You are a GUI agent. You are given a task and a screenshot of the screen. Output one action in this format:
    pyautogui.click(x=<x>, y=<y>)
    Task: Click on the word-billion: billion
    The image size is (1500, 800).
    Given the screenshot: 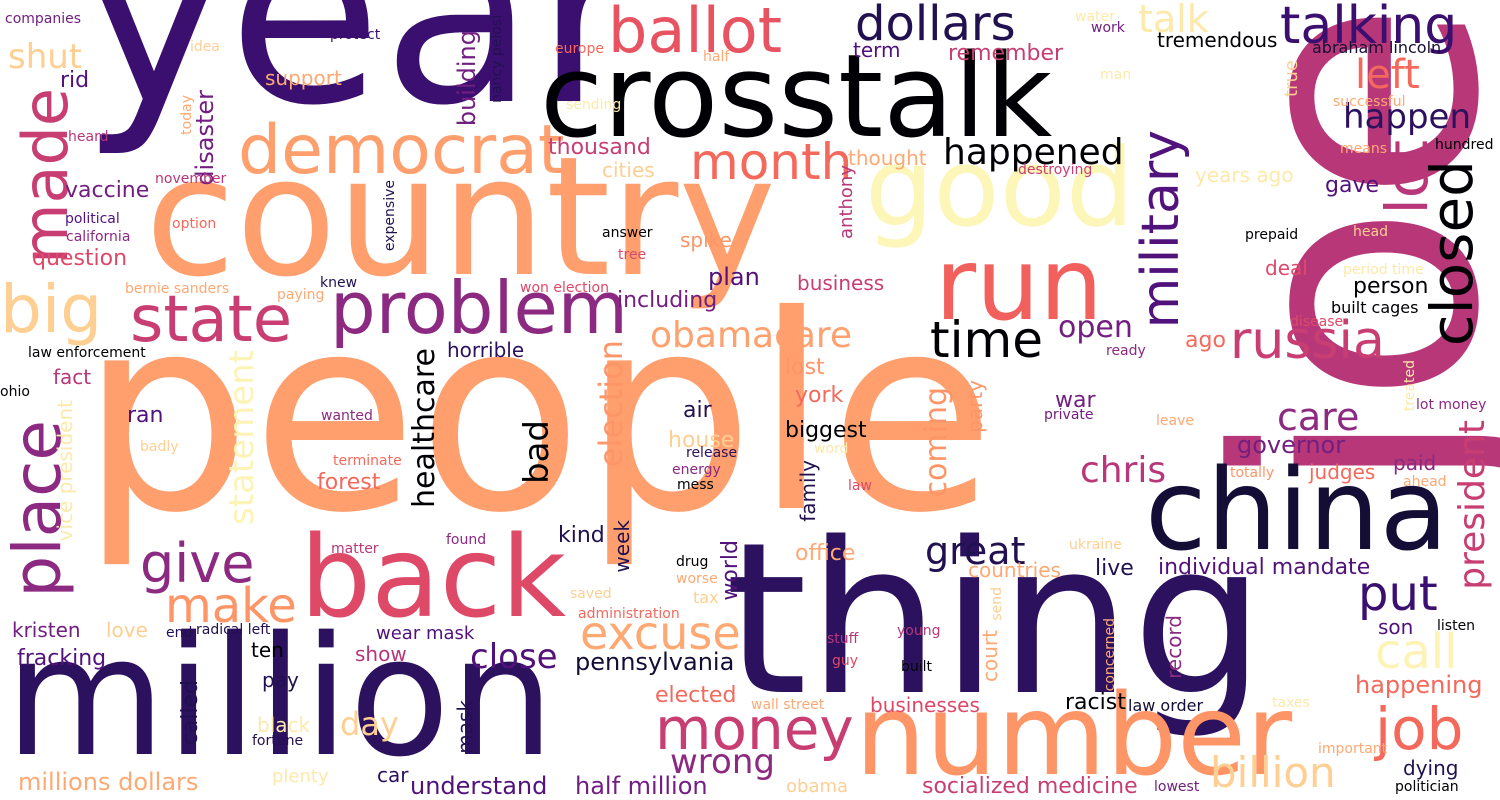 What is the action you would take?
    pyautogui.click(x=1273, y=772)
    